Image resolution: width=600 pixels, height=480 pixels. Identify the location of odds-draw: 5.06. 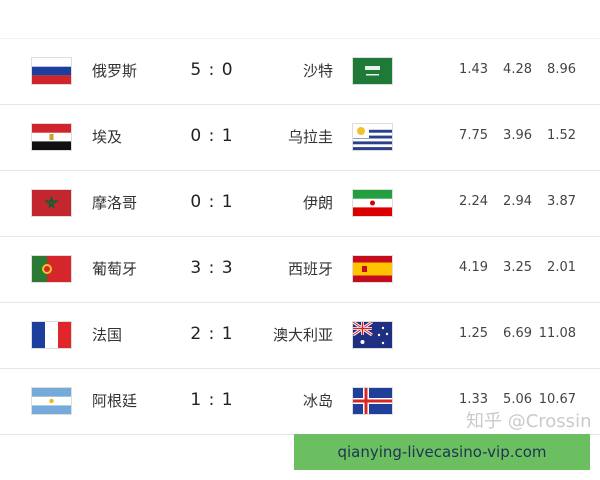
(517, 399).